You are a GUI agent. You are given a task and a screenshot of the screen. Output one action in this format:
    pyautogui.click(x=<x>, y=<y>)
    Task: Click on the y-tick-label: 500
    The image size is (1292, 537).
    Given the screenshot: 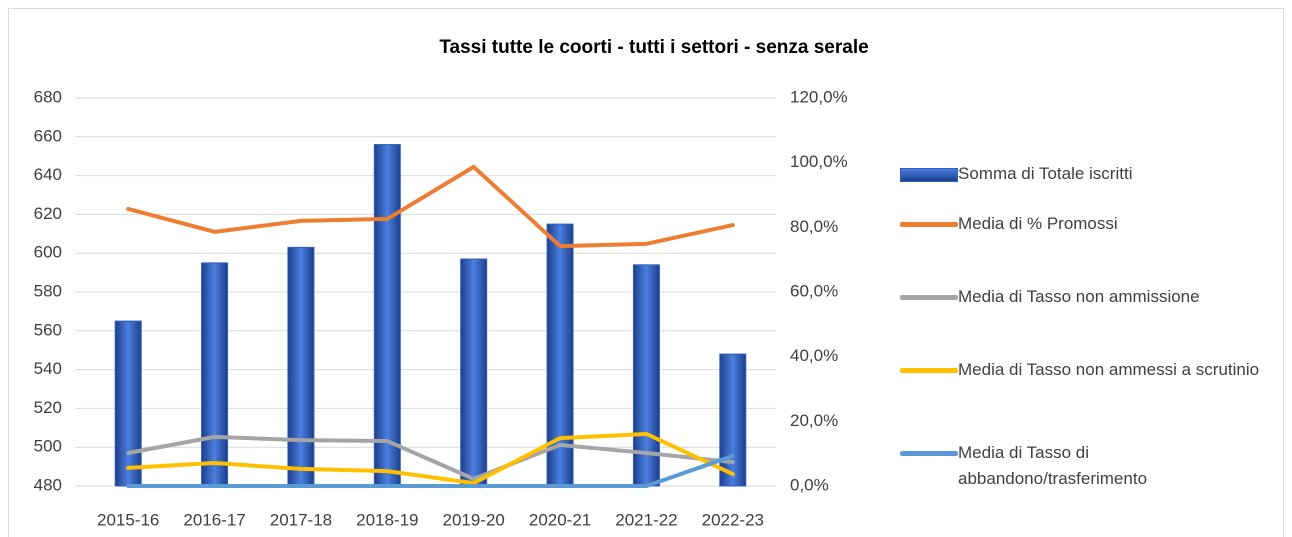 What is the action you would take?
    pyautogui.click(x=48, y=446)
    